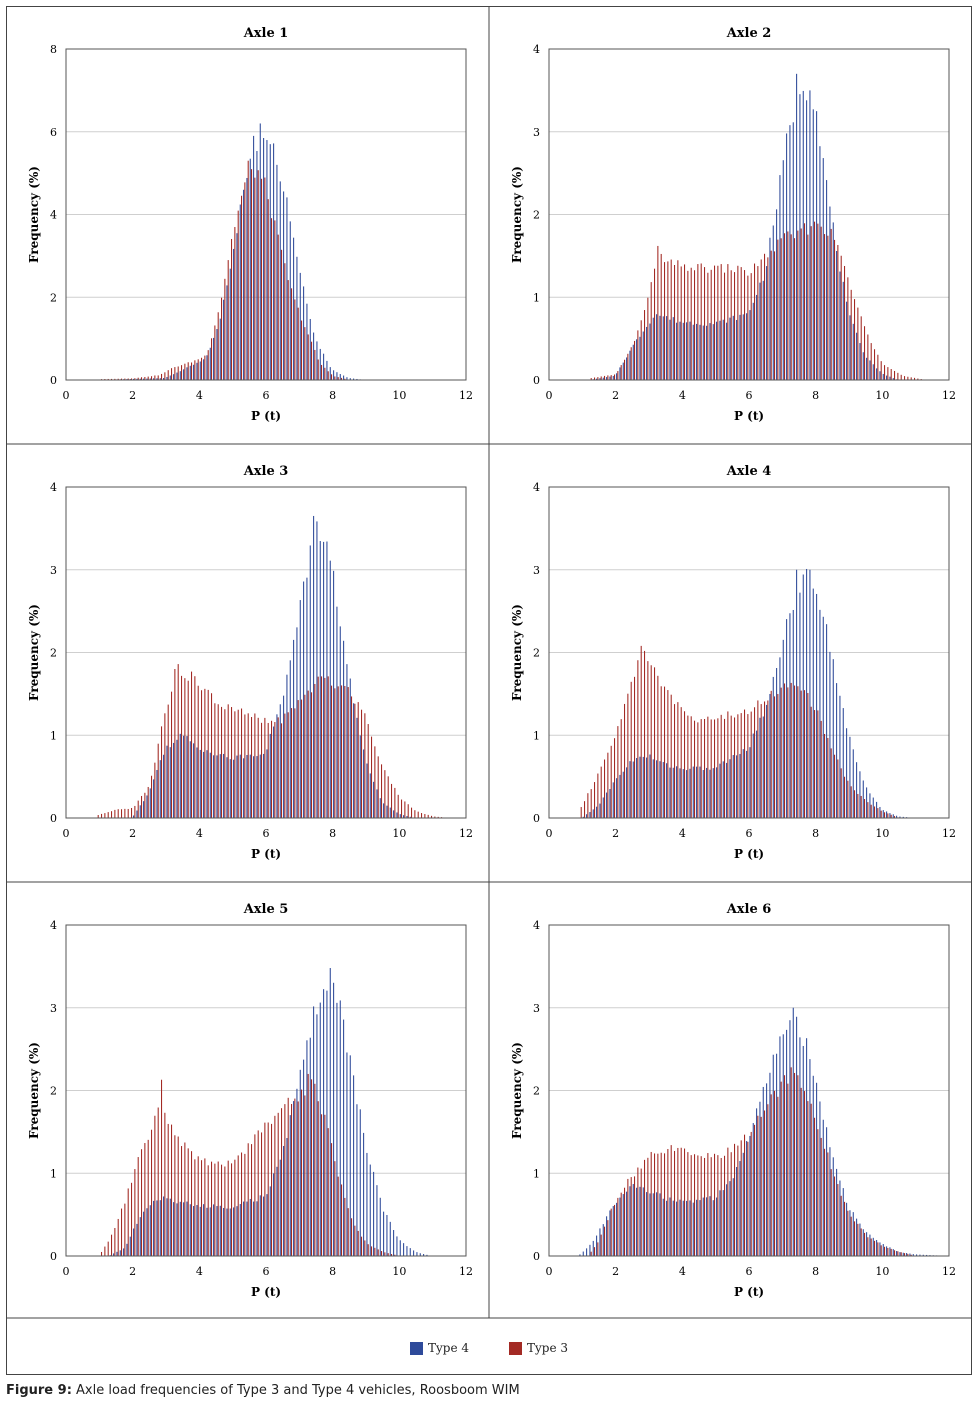 The width and height of the screenshot is (978, 1408). I want to click on y-tick-label-axle-1: 6, so click(53, 132).